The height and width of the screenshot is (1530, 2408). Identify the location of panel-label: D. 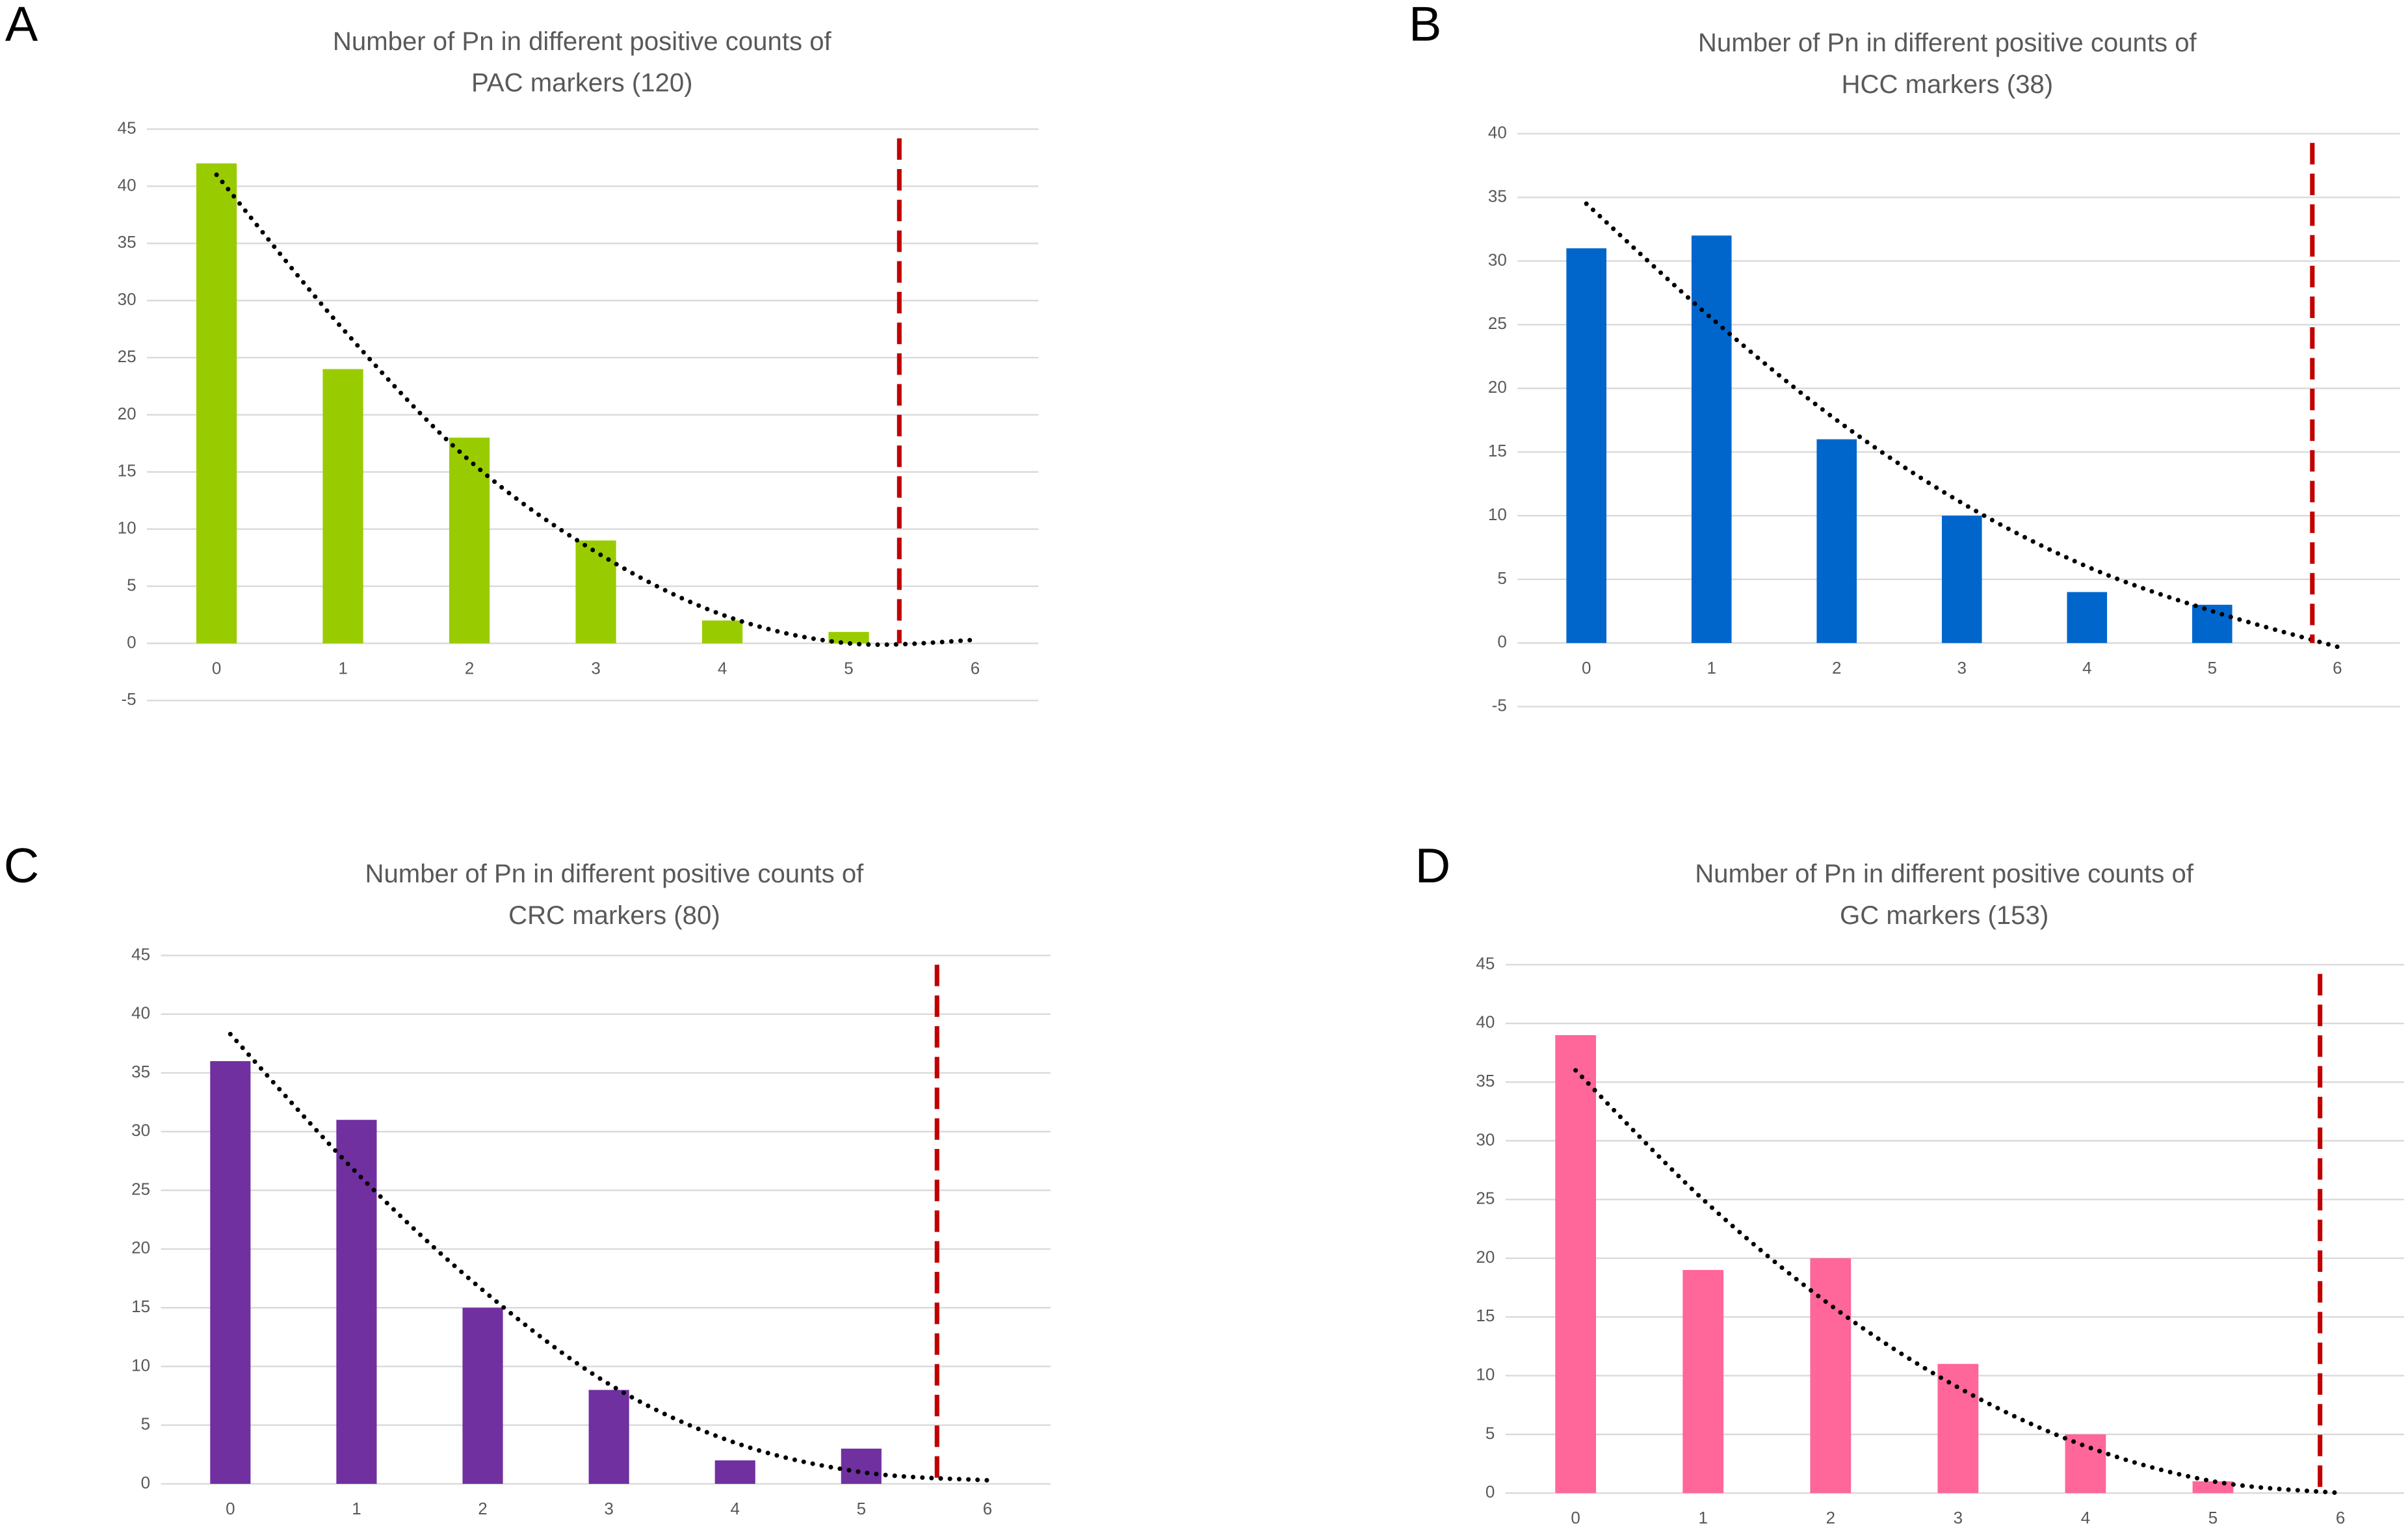
(1433, 866).